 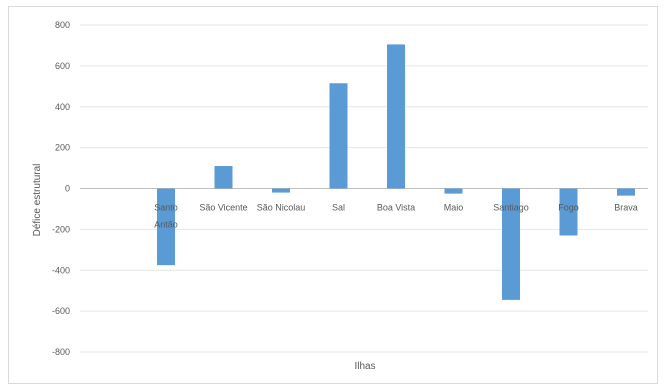 I want to click on x-category-label: Antão, so click(x=166, y=225).